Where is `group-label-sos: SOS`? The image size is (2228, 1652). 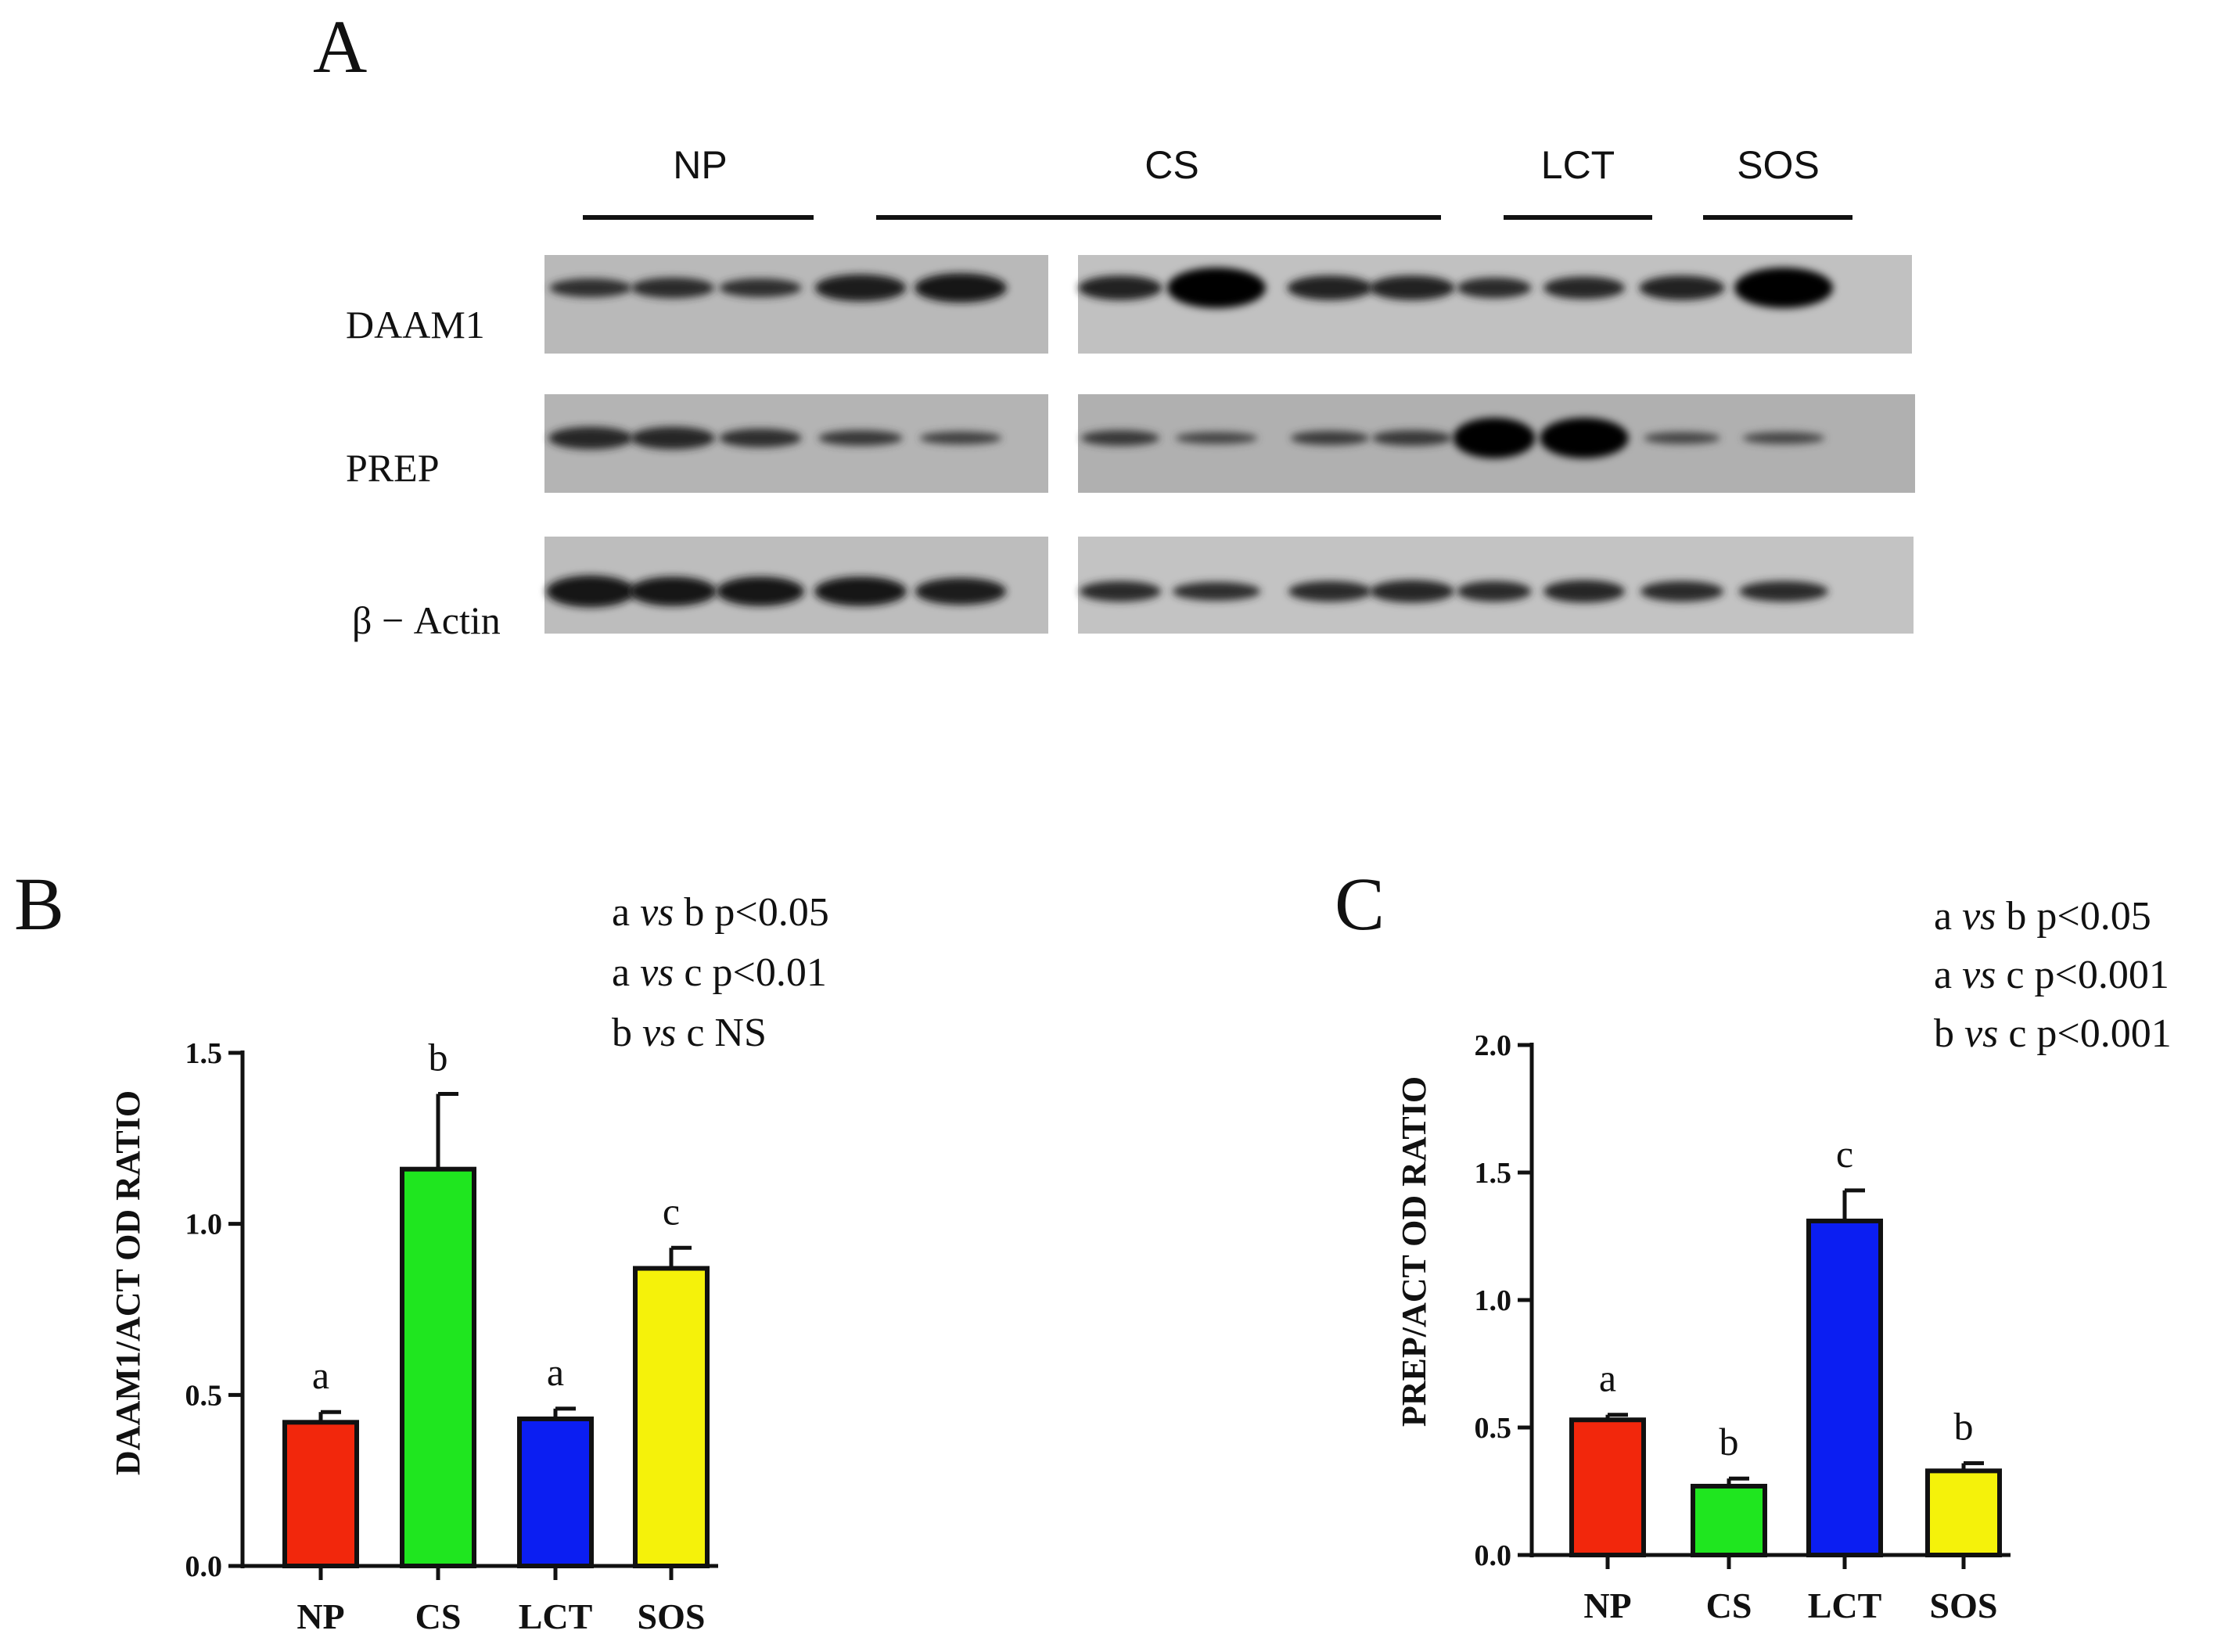 group-label-sos: SOS is located at coordinates (1779, 165).